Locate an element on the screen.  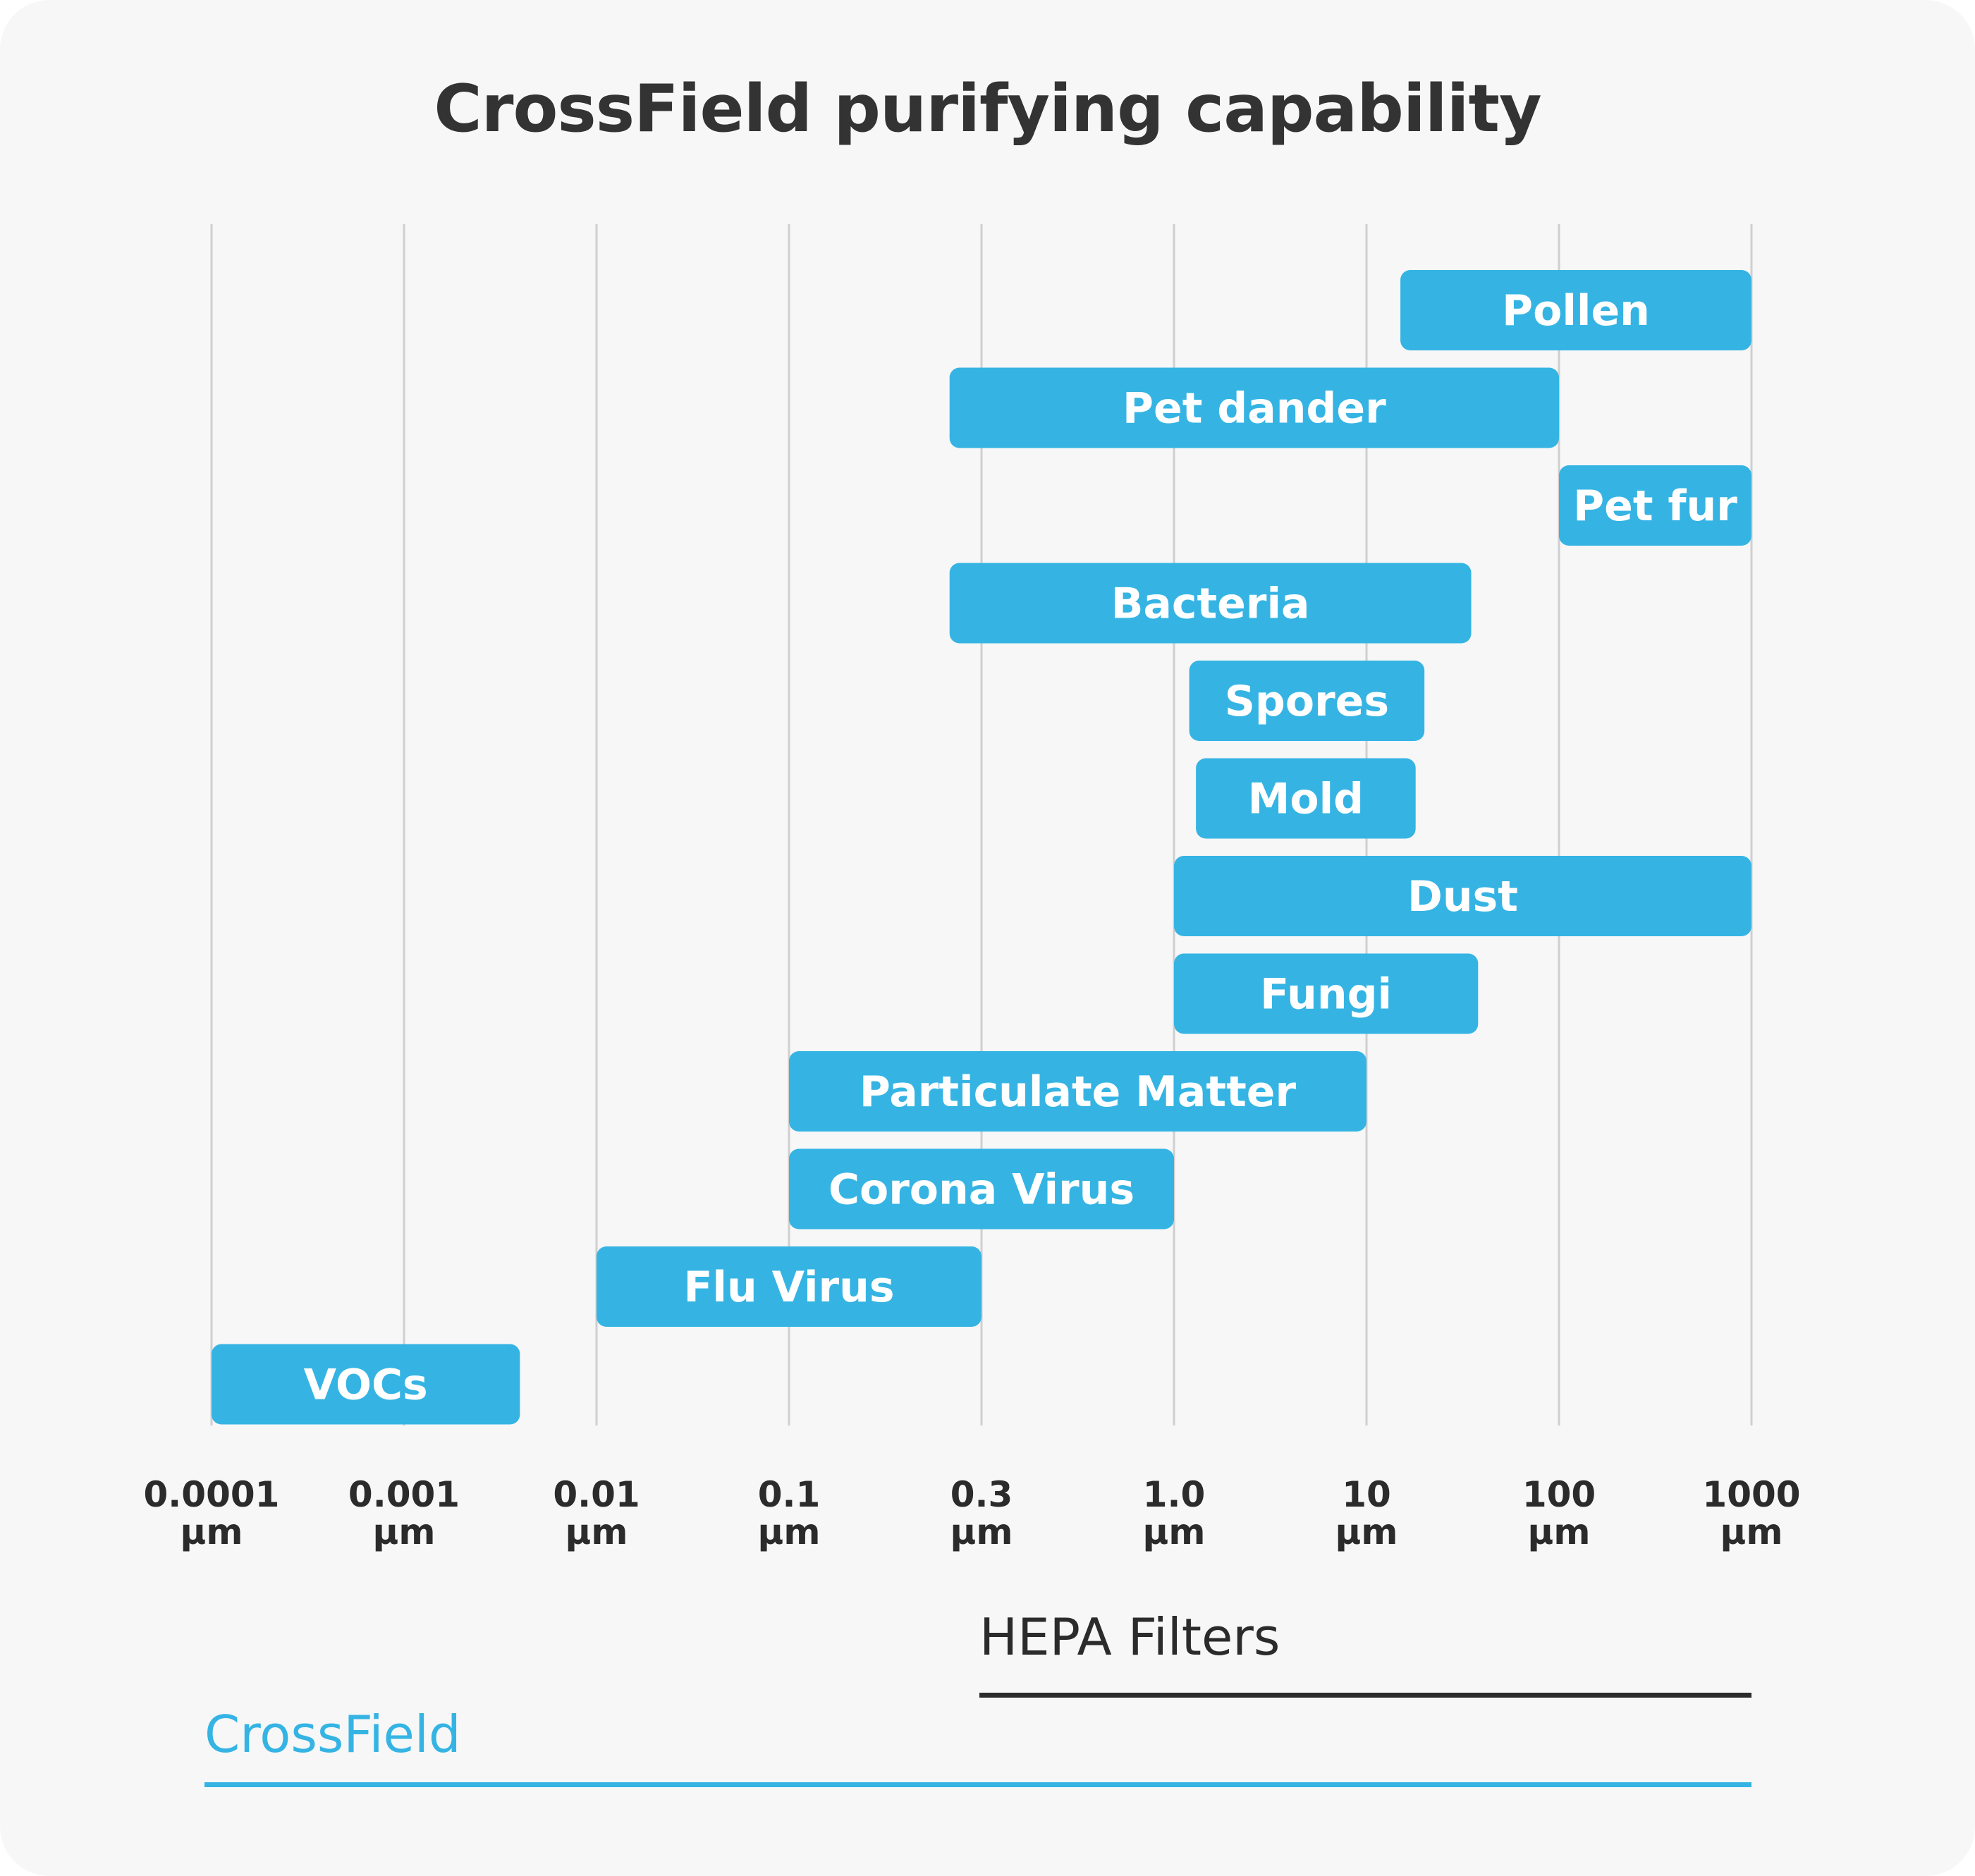
bar-label: Pollen is located at coordinates (1576, 311).